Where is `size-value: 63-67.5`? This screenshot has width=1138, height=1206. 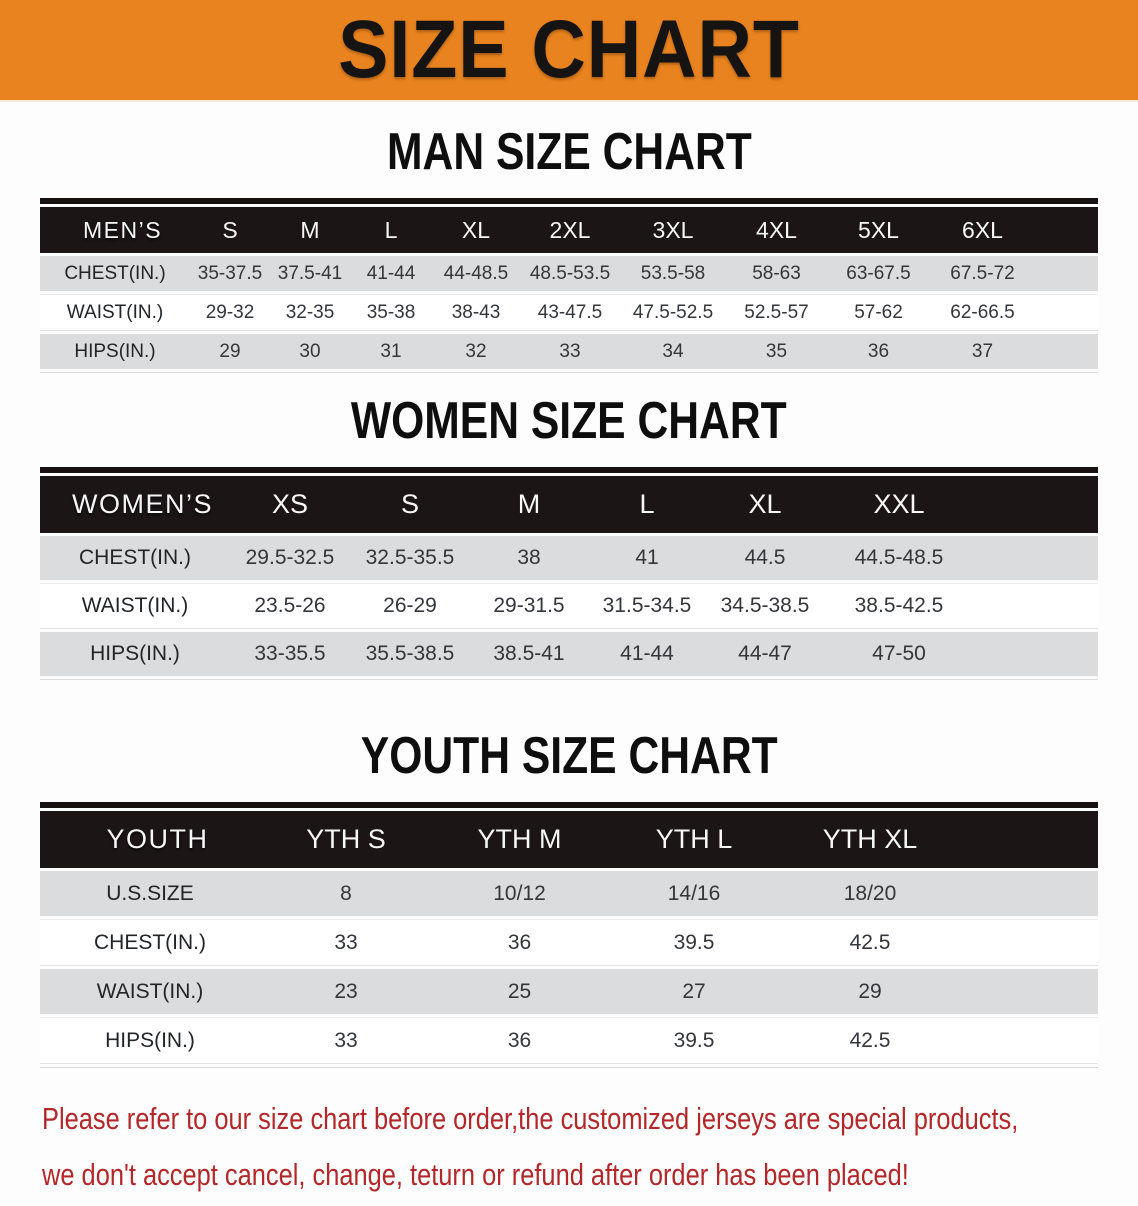
size-value: 63-67.5 is located at coordinates (878, 273).